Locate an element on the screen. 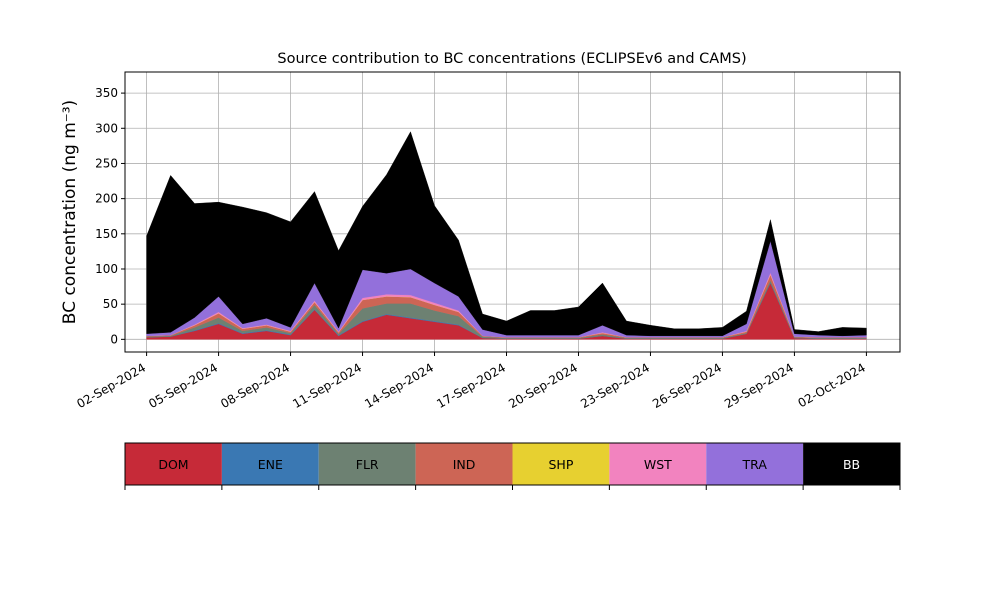  y-tick-label: 150 is located at coordinates (106, 234).